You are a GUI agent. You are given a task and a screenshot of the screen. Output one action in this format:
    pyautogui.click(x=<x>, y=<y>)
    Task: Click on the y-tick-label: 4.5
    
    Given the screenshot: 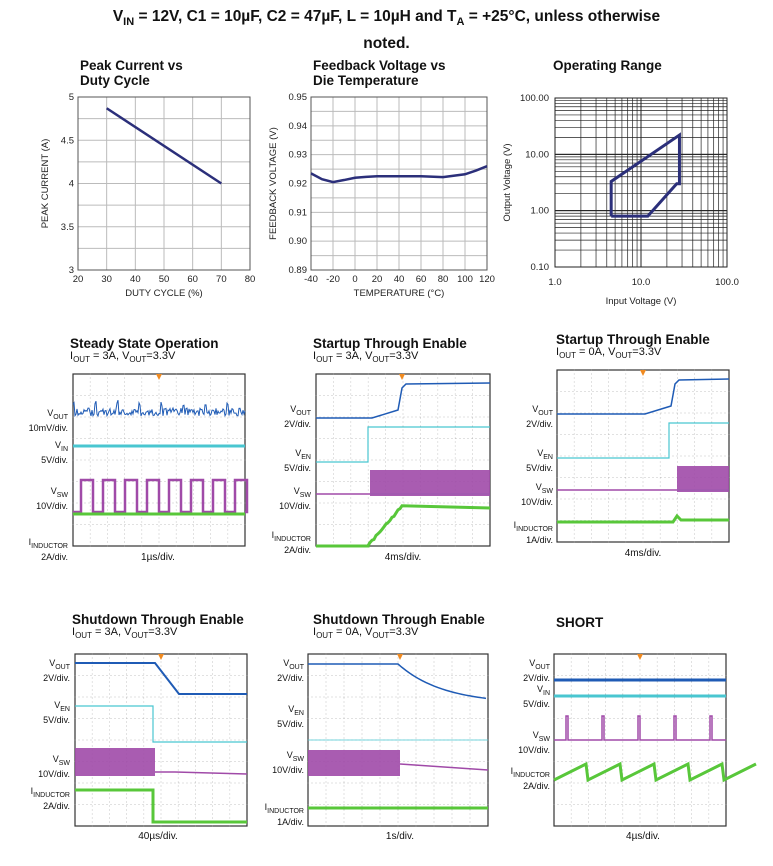 What is the action you would take?
    pyautogui.click(x=67, y=140)
    